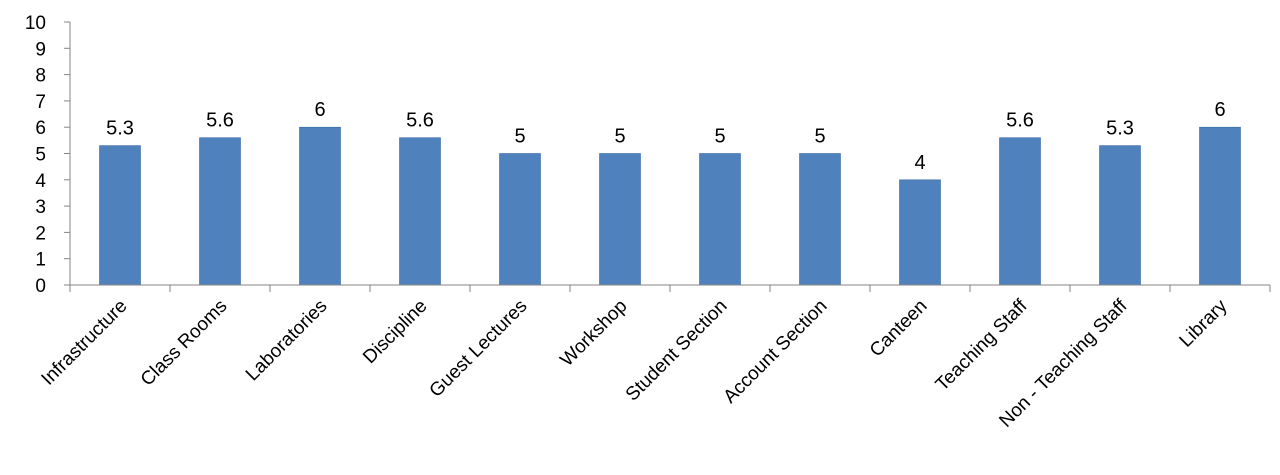  What do you see at coordinates (40, 49) in the screenshot?
I see `y-tick-label: 9` at bounding box center [40, 49].